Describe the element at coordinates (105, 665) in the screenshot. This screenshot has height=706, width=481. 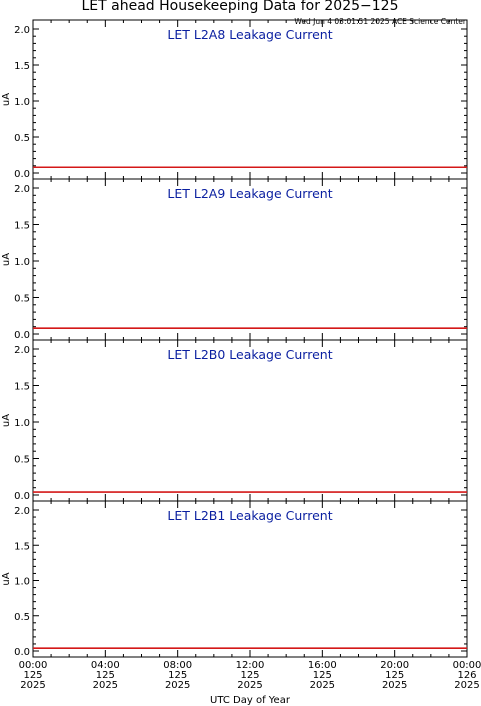
I see `x-tick-label: 04:00` at that location.